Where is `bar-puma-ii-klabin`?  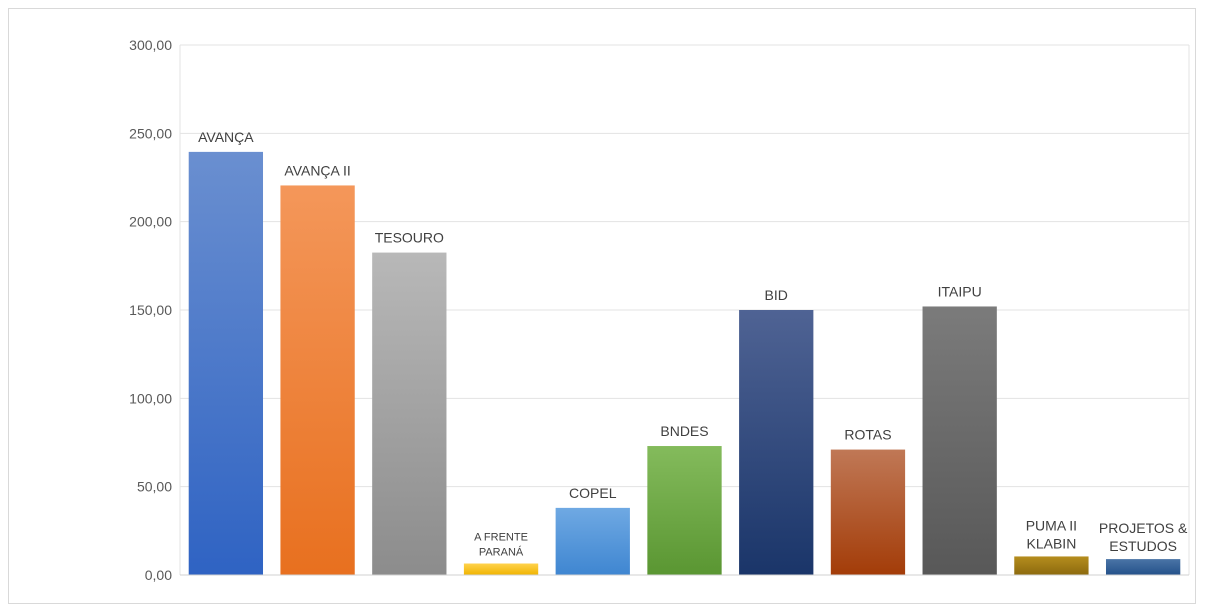 bar-puma-ii-klabin is located at coordinates (1051, 565).